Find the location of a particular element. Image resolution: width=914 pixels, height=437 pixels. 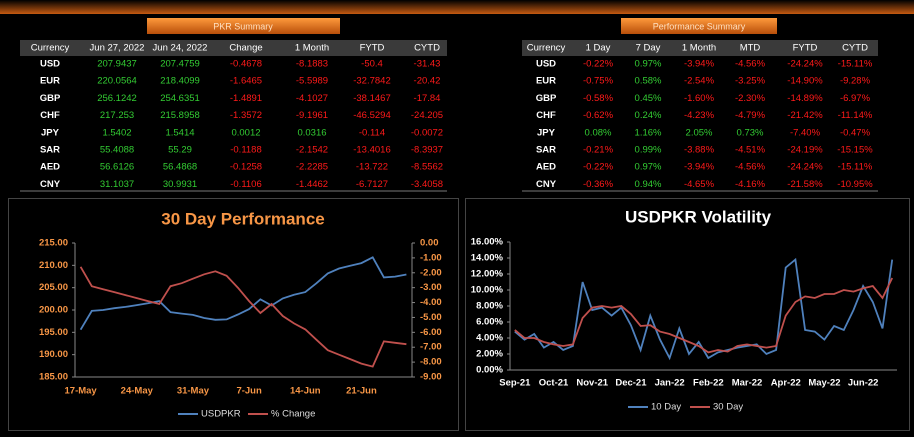

cell: -4.23% is located at coordinates (699, 115).